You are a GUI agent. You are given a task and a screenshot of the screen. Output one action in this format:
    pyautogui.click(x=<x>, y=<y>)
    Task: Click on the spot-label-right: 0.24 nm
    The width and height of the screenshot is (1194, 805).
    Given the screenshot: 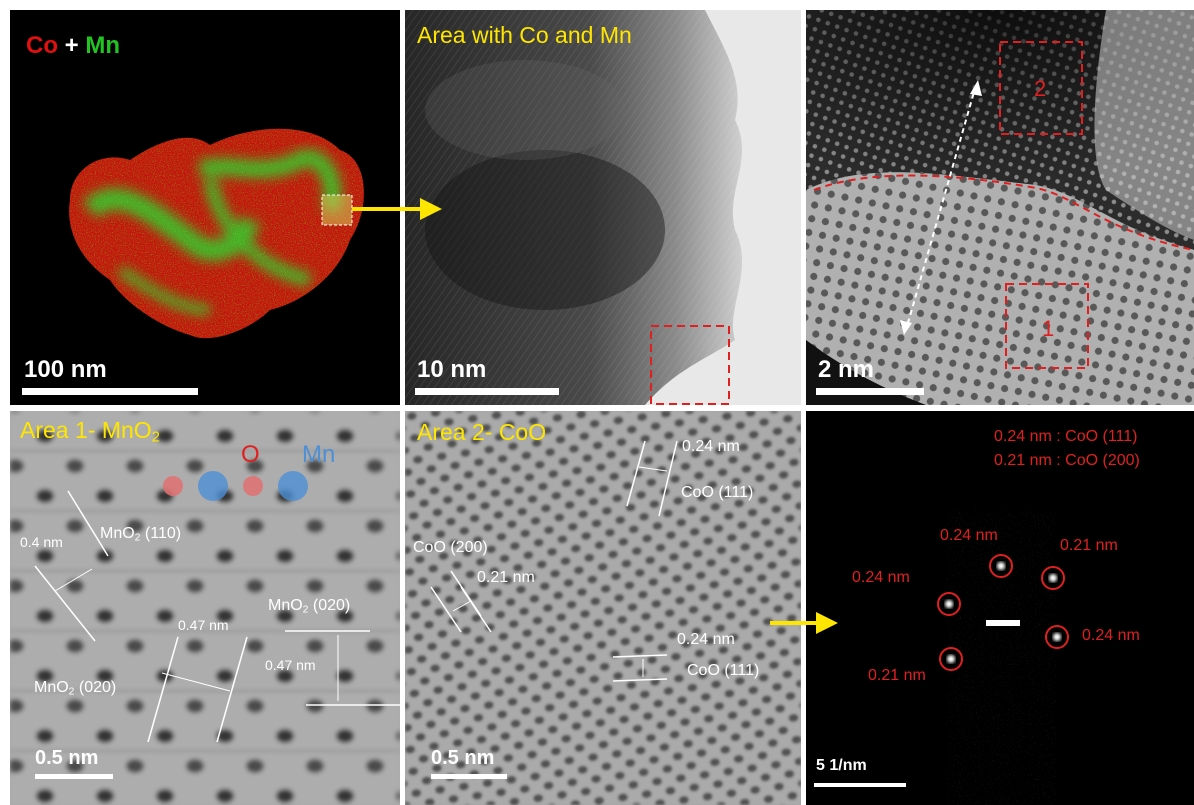 What is the action you would take?
    pyautogui.click(x=1111, y=635)
    